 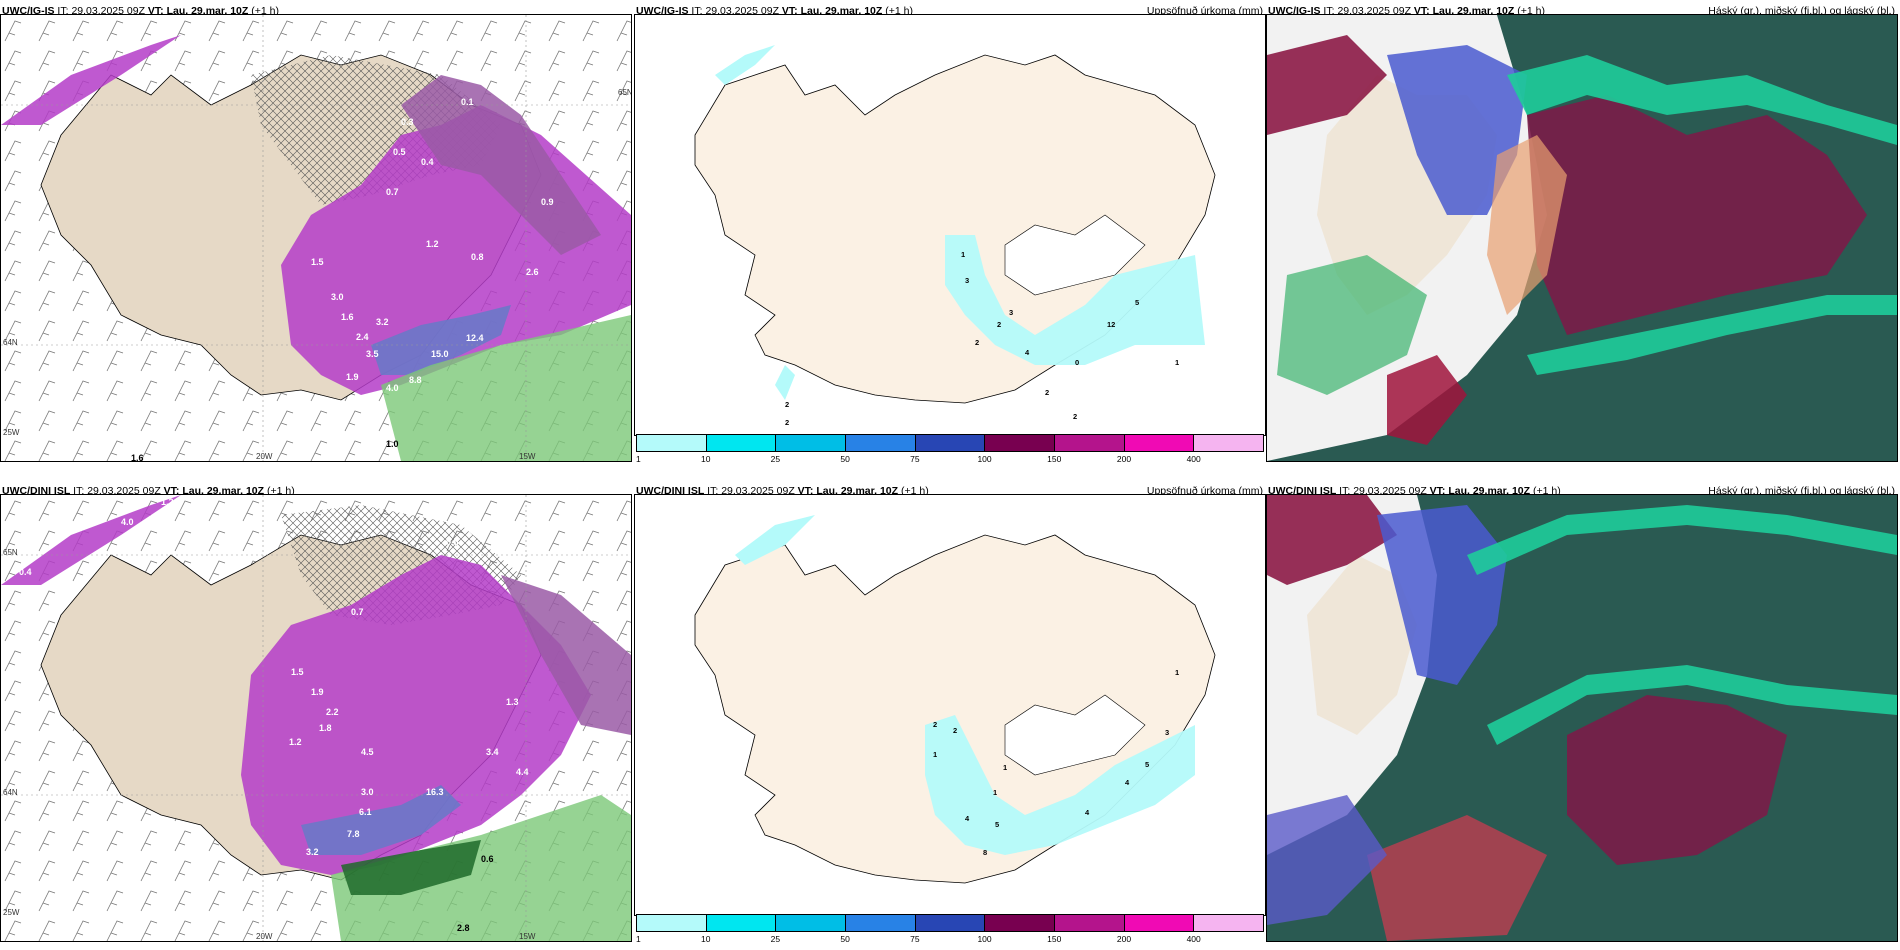 I want to click on precip-label: 0.9, so click(x=547, y=202).